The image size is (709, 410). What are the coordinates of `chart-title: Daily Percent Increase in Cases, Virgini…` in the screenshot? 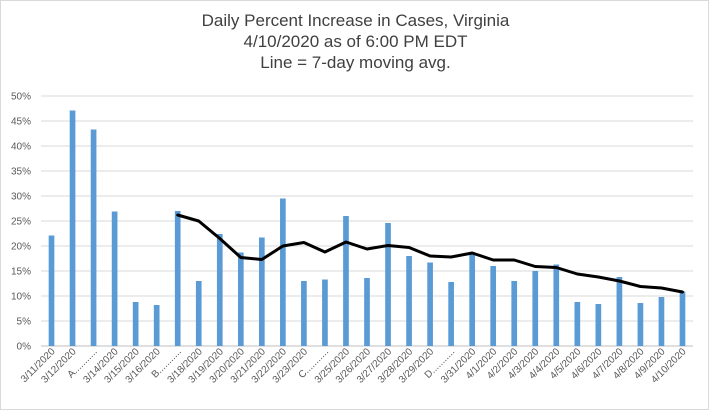 It's located at (355, 20).